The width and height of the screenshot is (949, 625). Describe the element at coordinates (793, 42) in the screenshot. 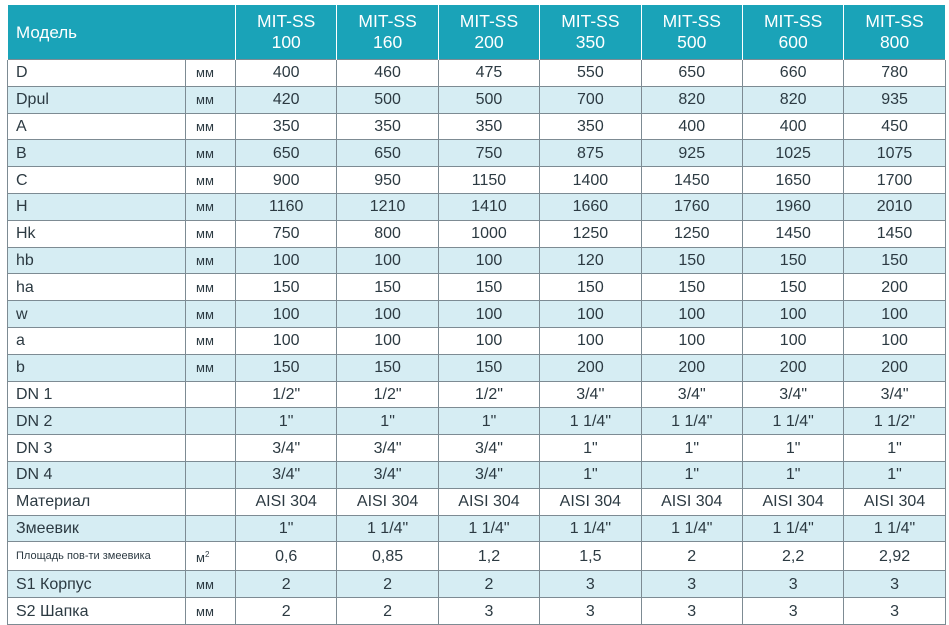

I see `model-size: 600` at that location.